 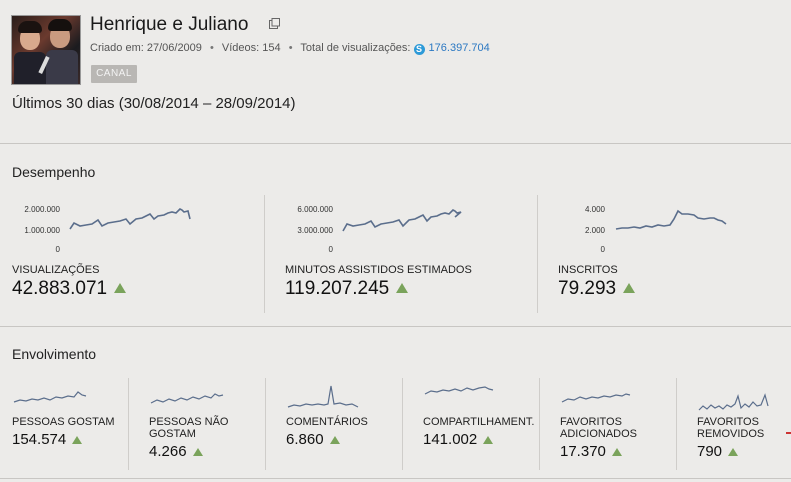 I want to click on sparkline-favorites-added, so click(x=596, y=398).